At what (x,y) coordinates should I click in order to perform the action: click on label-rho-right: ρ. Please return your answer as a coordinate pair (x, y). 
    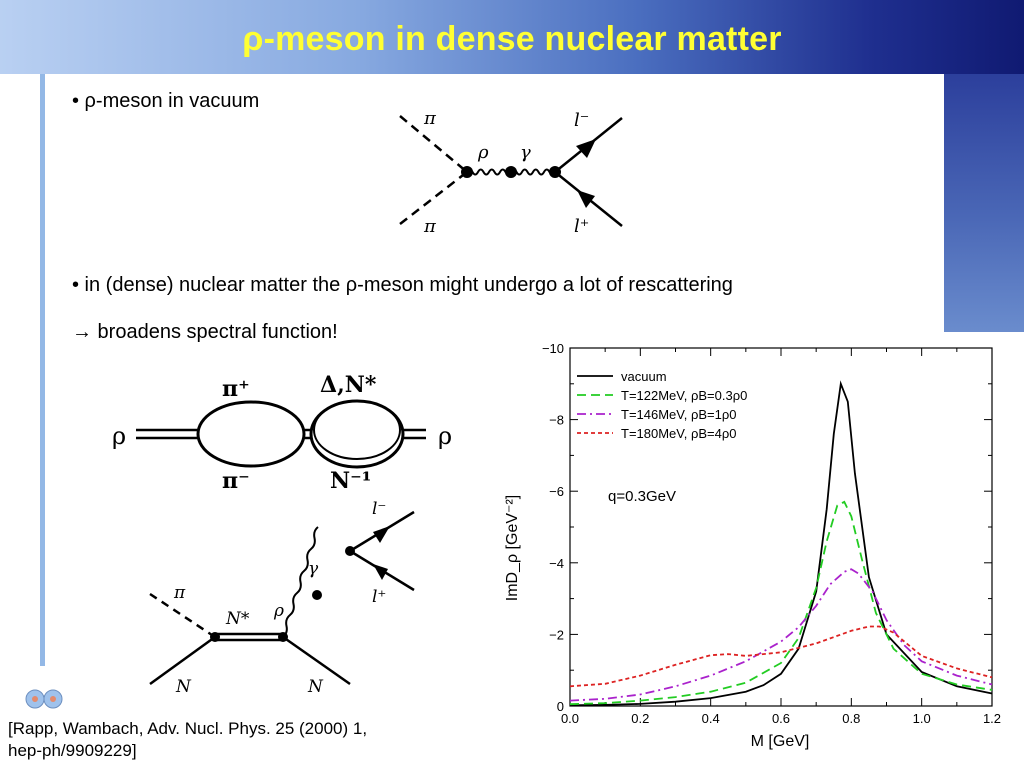
    Looking at the image, I should click on (445, 436).